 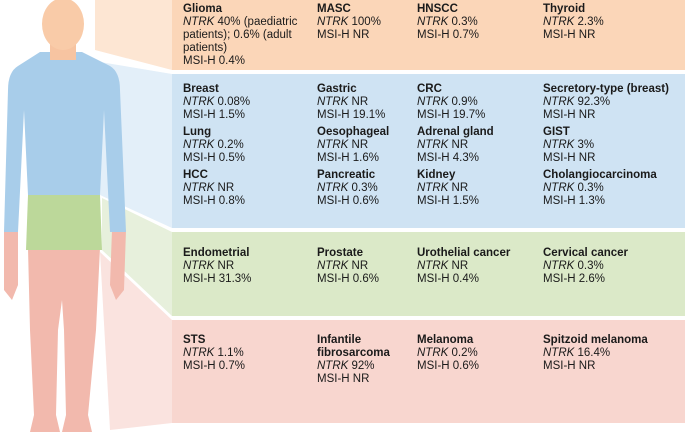 What do you see at coordinates (478, 188) in the screenshot?
I see `tumour-entry: Kidney NTRK NR MSI-H 1.5%` at bounding box center [478, 188].